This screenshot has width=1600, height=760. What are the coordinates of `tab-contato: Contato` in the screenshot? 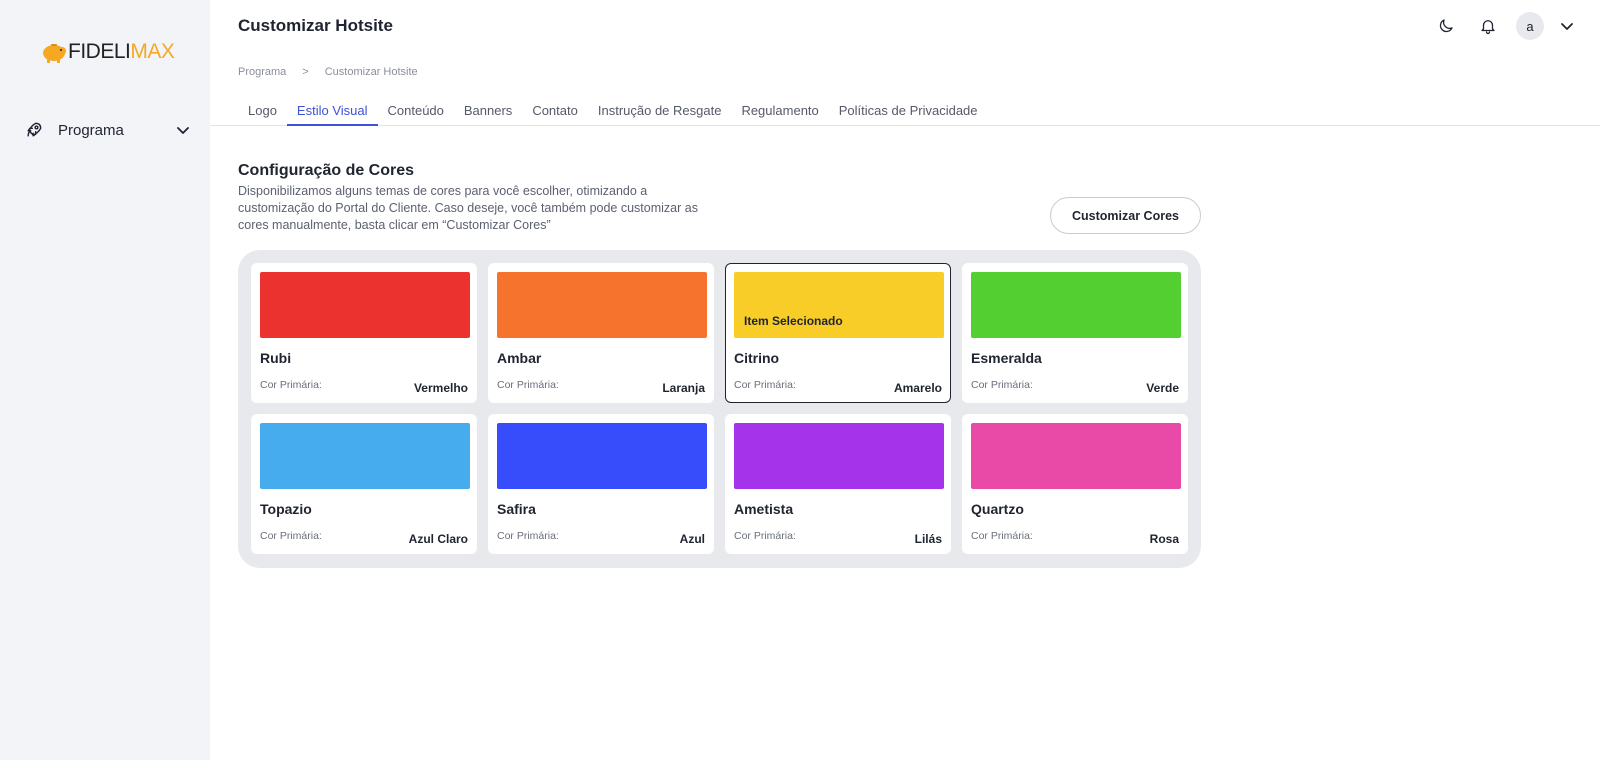 It's located at (555, 110).